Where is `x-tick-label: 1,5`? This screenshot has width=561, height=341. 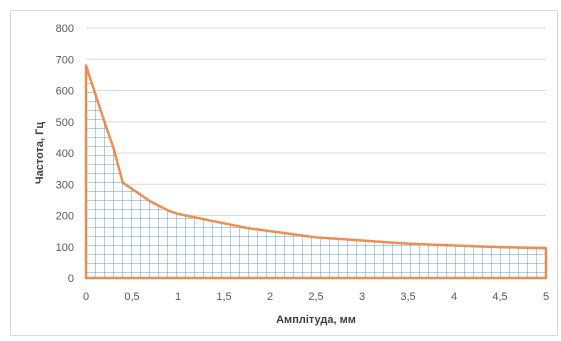
x-tick-label: 1,5 is located at coordinates (223, 297).